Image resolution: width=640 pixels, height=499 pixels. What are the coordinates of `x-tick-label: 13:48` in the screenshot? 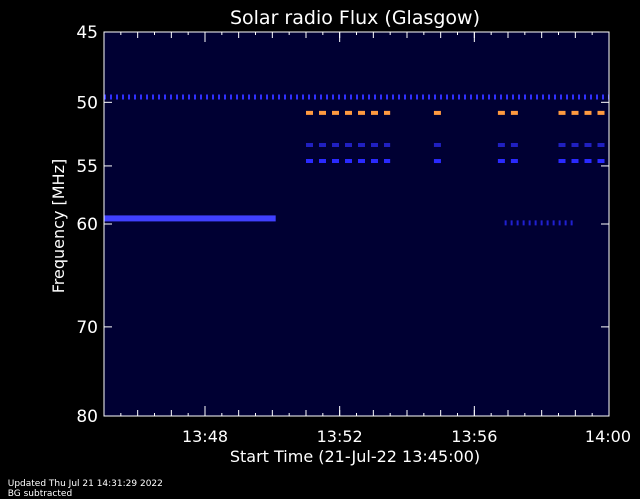 It's located at (205, 436).